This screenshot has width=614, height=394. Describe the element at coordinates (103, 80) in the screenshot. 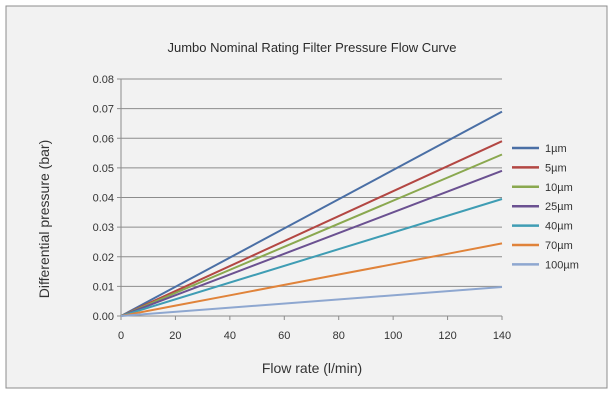

I see `y-tick-label: 0.08` at that location.